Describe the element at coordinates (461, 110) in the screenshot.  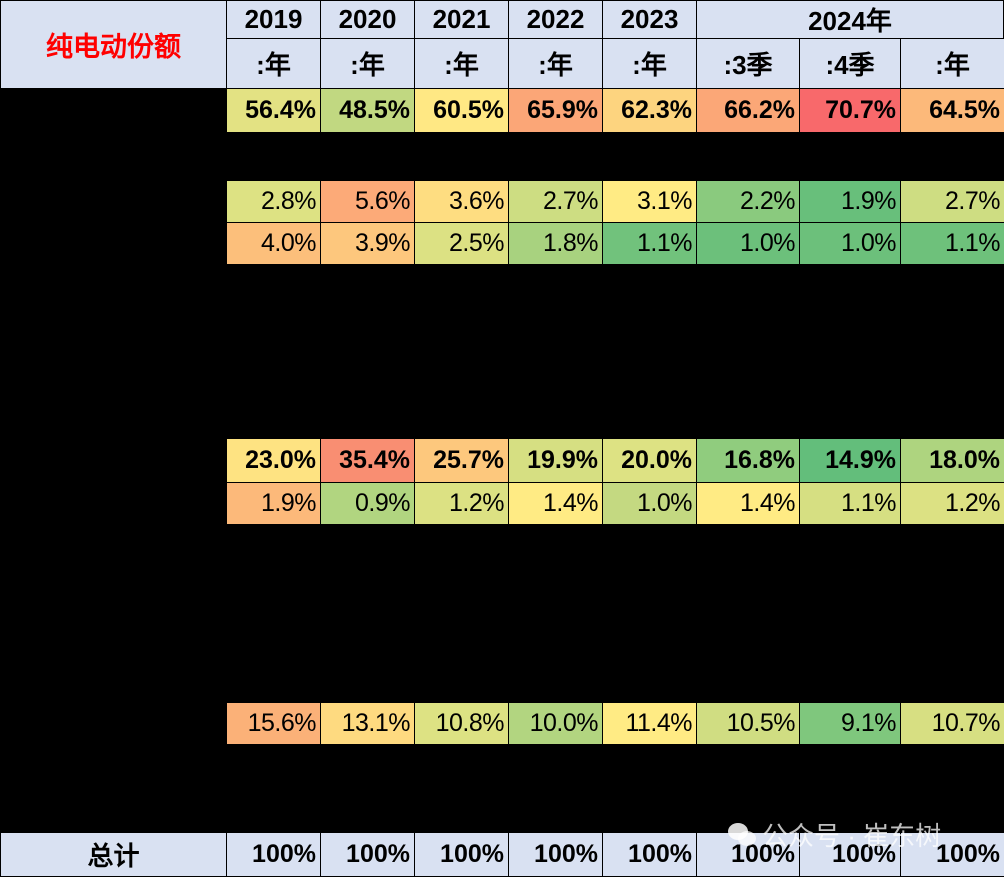
I see `data-cell: 60.5%` at that location.